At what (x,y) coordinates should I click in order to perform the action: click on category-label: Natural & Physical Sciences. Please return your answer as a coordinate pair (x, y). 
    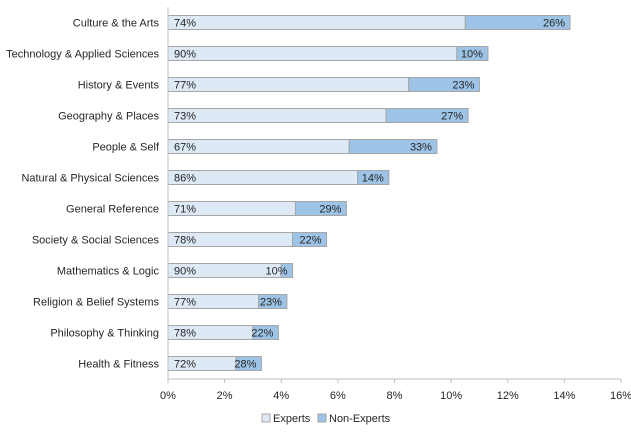
    Looking at the image, I should click on (90, 179).